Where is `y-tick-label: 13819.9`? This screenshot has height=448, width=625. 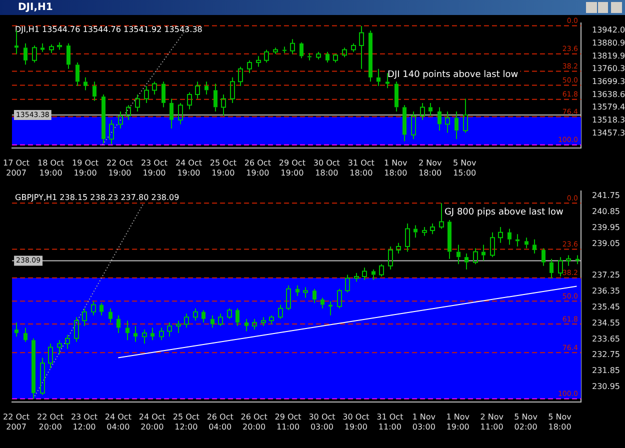 y-tick-label: 13819.9 is located at coordinates (608, 55).